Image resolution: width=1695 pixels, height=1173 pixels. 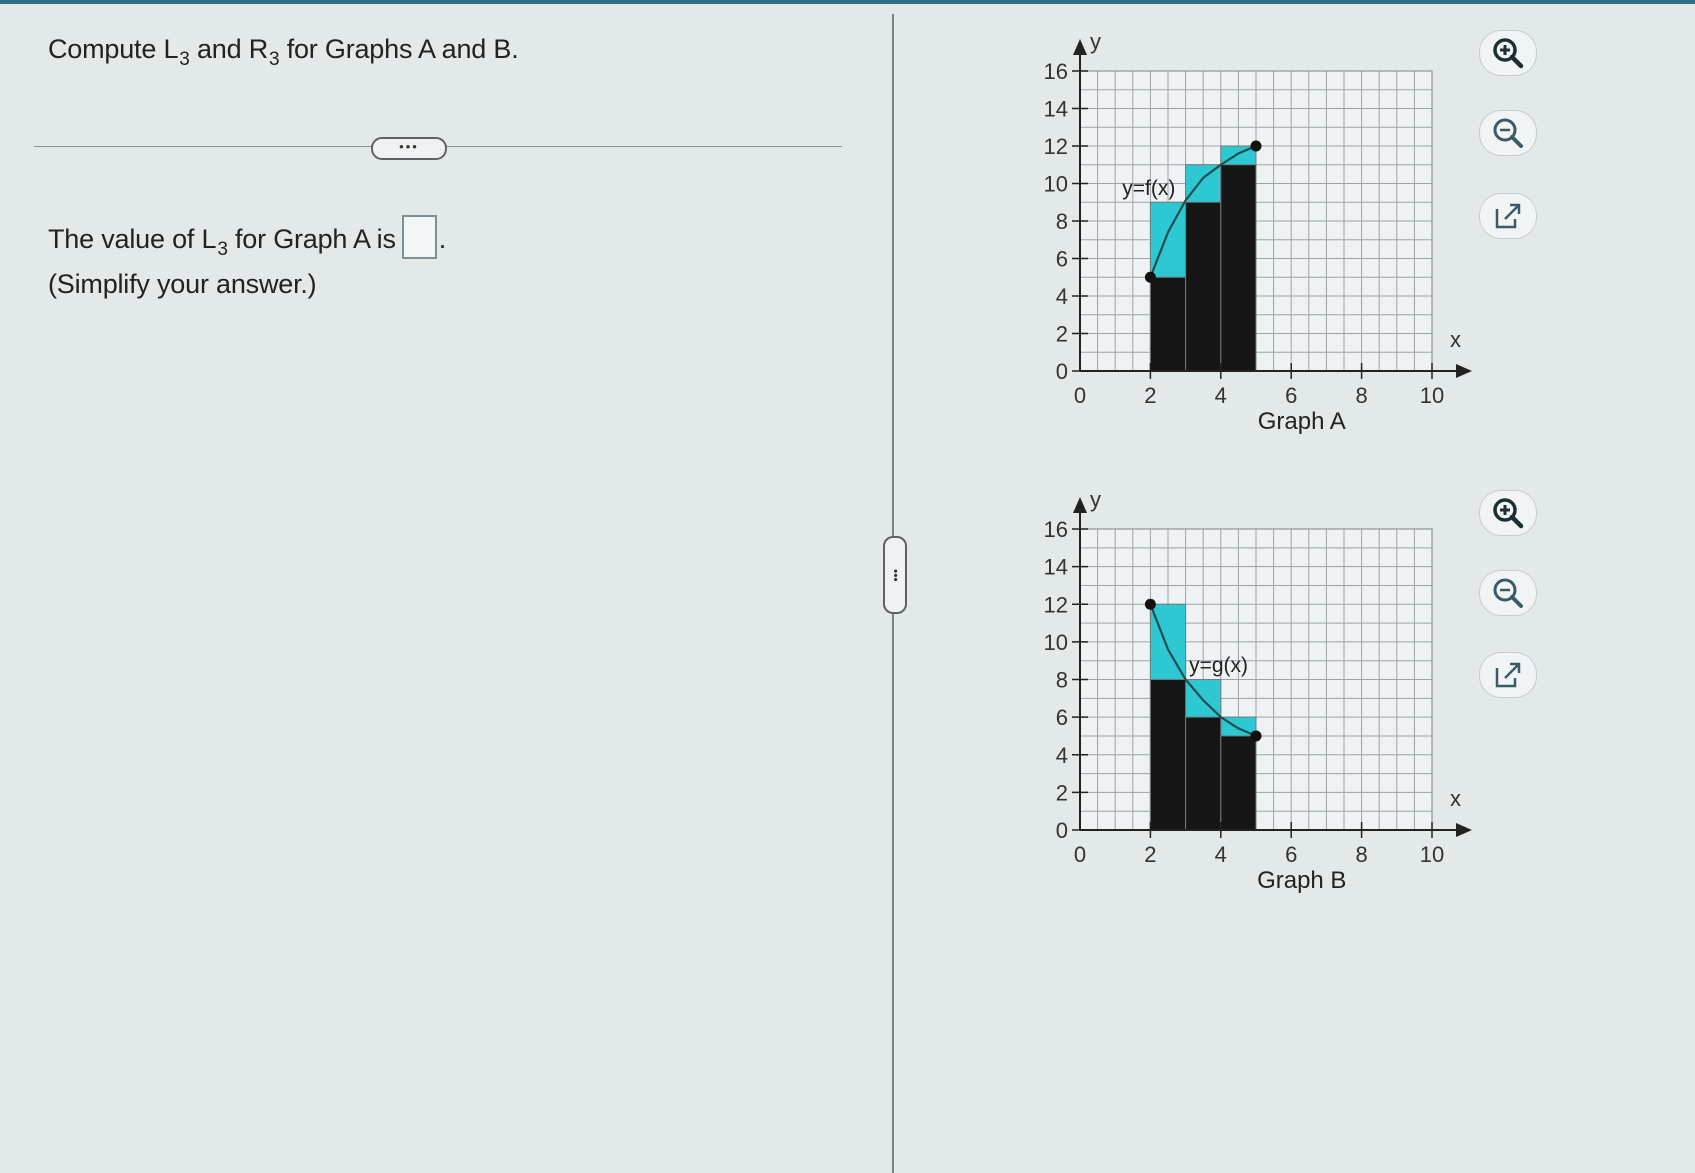 I want to click on pane-resize-handle: •••, so click(x=895, y=575).